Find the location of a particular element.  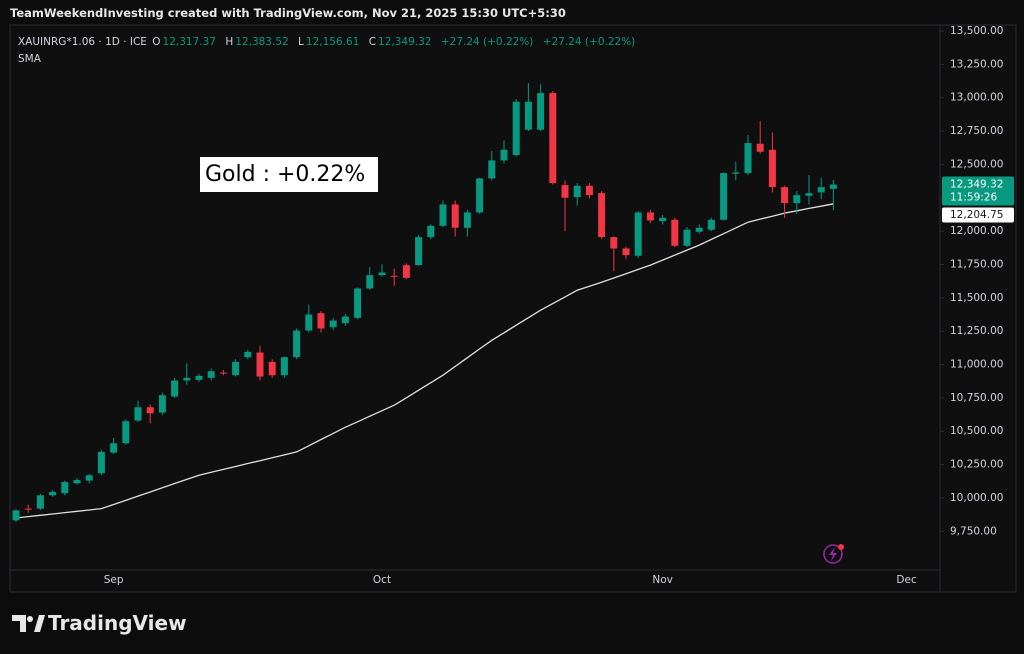

y-tick-label: 11,000.00 is located at coordinates (976, 365).